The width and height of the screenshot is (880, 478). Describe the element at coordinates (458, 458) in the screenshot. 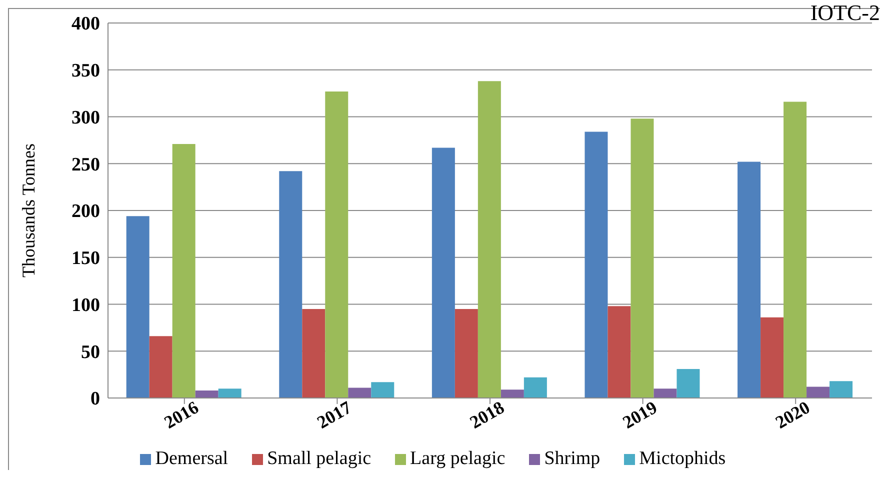

I see `legend-label: Larg pelagic` at that location.